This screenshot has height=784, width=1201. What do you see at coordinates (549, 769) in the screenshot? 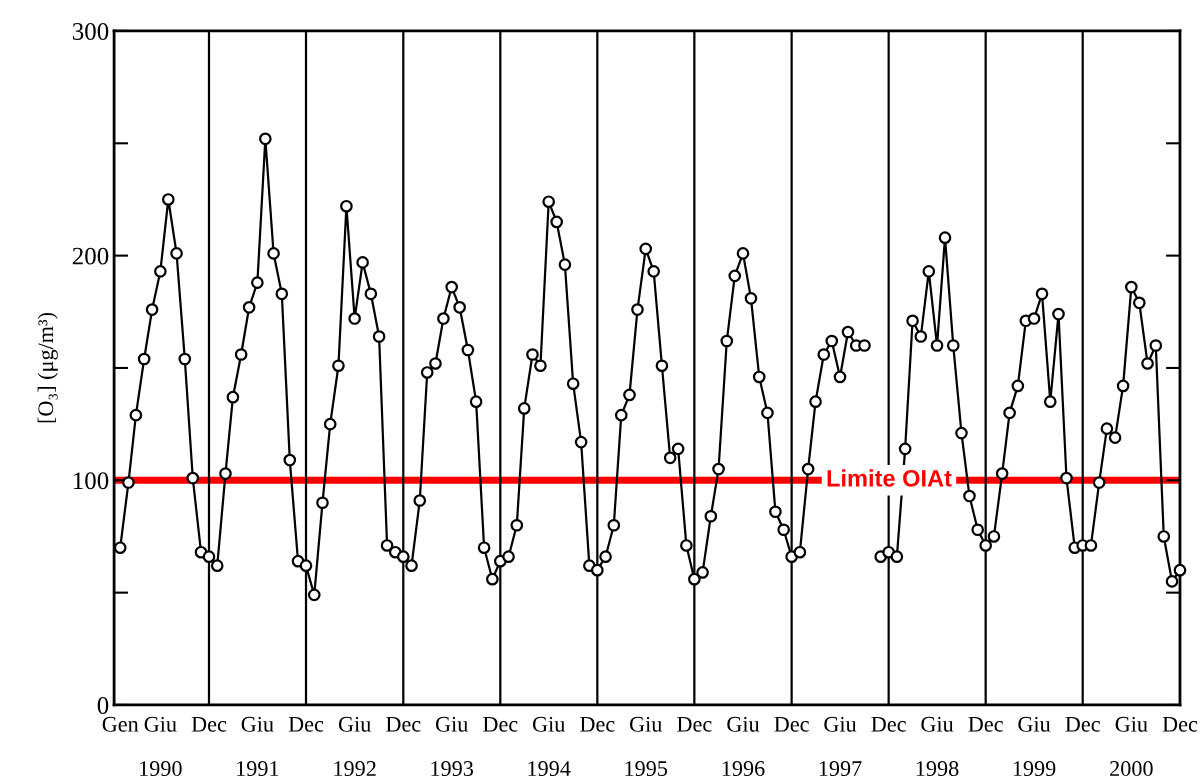
I see `x2-tick-label: 1994` at bounding box center [549, 769].